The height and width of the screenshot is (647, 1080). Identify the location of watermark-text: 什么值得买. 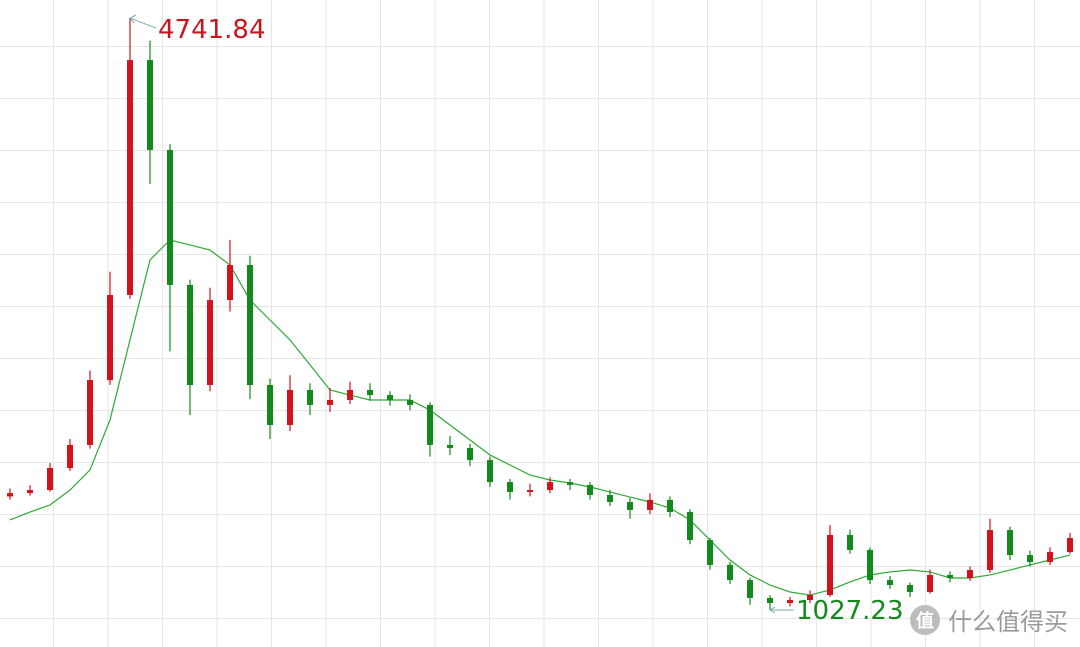
(1008, 622).